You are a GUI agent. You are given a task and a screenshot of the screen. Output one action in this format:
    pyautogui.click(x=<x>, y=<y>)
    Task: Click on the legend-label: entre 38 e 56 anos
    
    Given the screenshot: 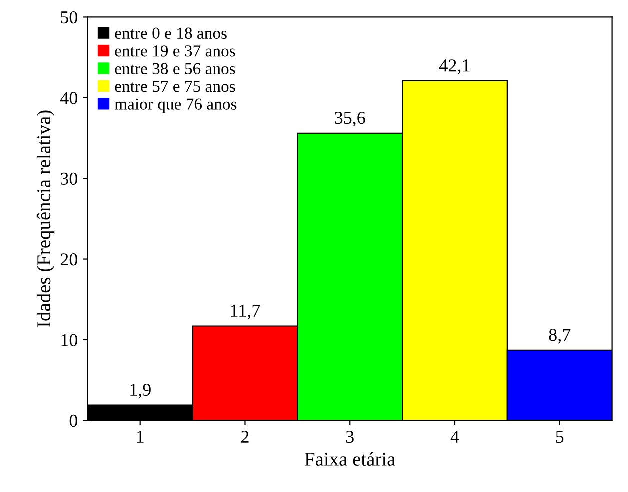 What is the action you would take?
    pyautogui.click(x=175, y=68)
    